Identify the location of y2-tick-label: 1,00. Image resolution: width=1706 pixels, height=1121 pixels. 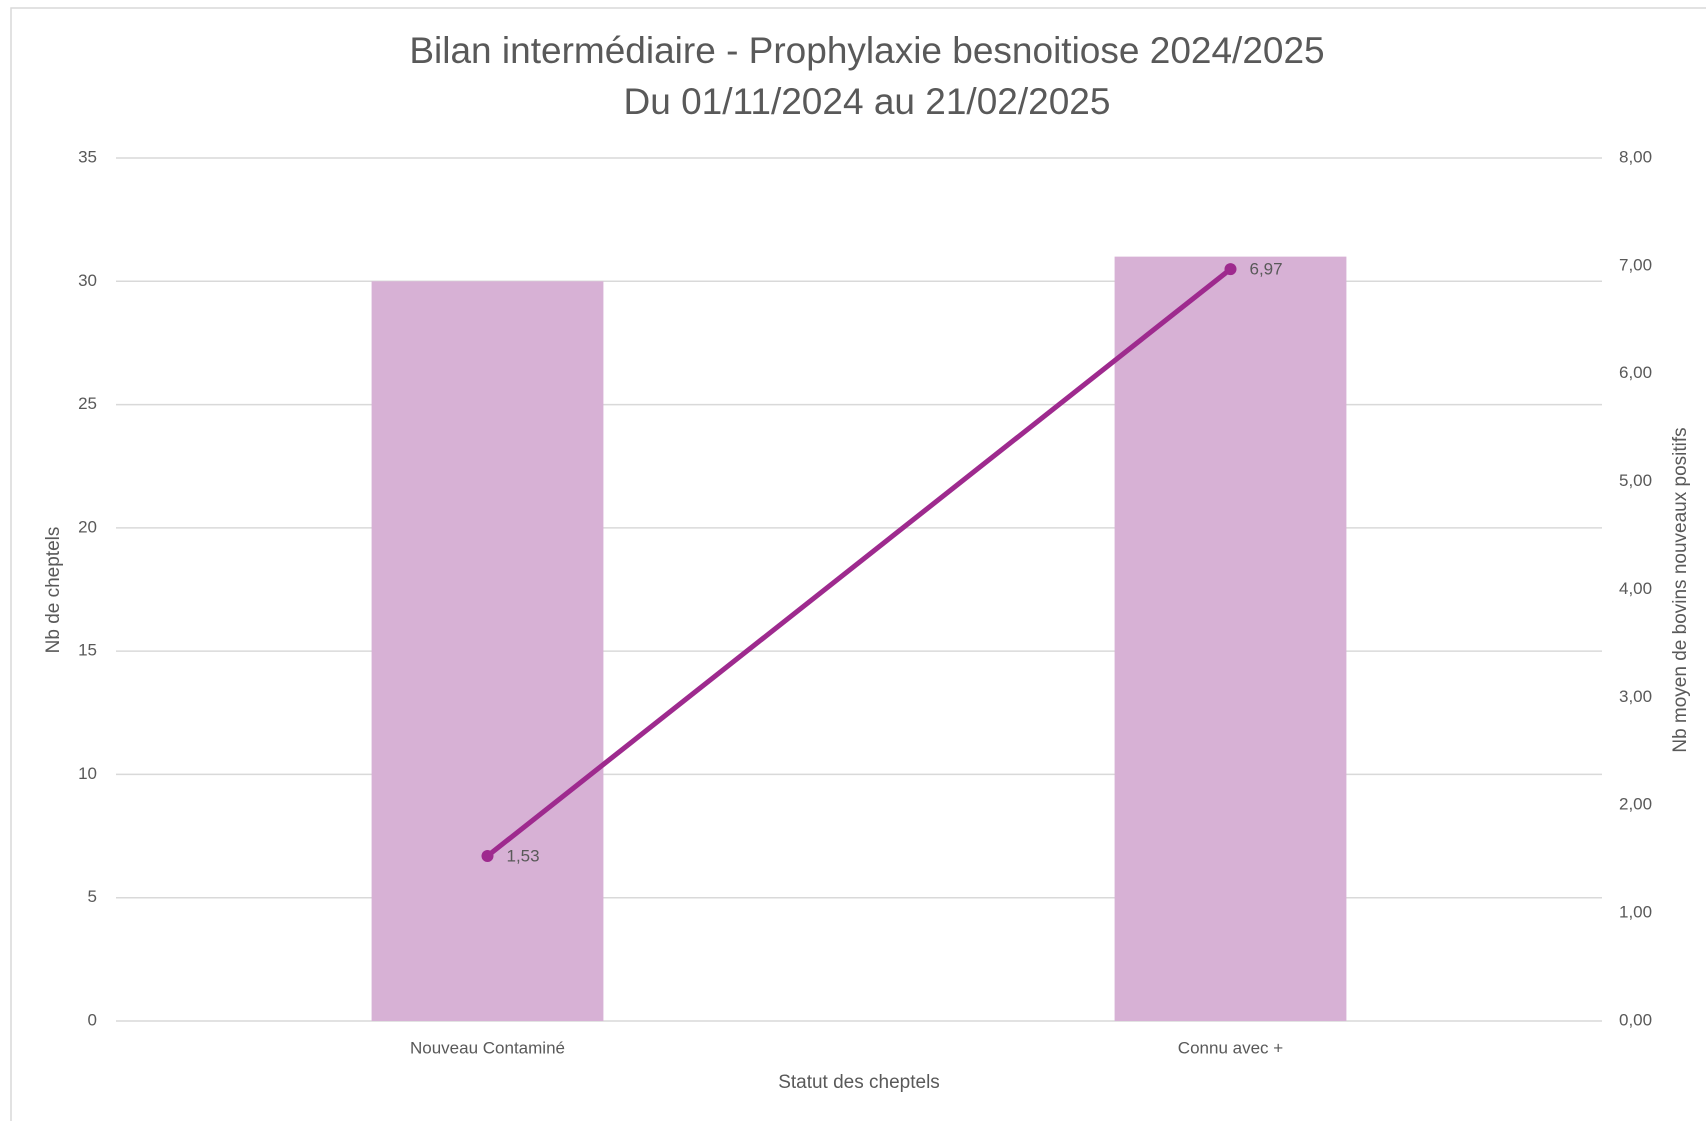
(1635, 912).